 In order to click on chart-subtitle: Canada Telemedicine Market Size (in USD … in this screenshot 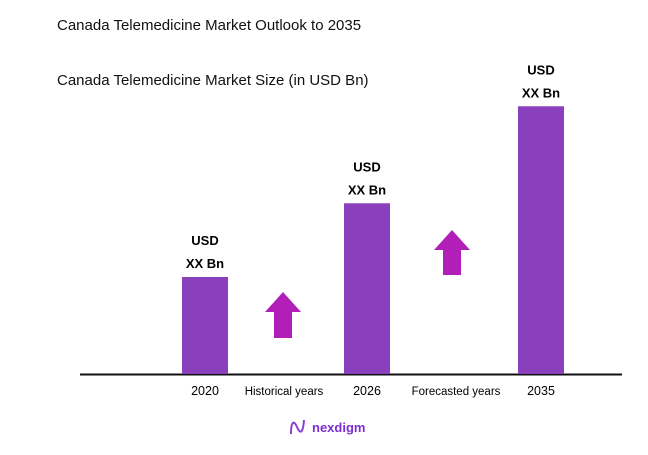, I will do `click(213, 80)`.